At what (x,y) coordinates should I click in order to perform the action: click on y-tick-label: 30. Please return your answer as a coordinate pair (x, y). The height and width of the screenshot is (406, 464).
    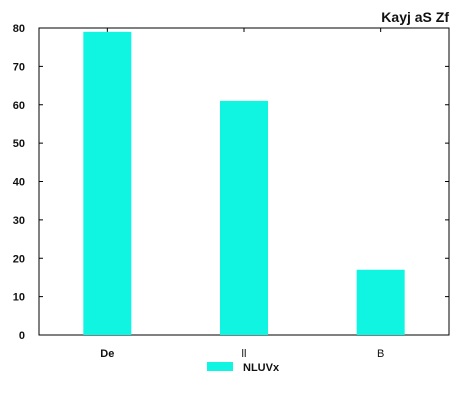
    Looking at the image, I should click on (19, 221).